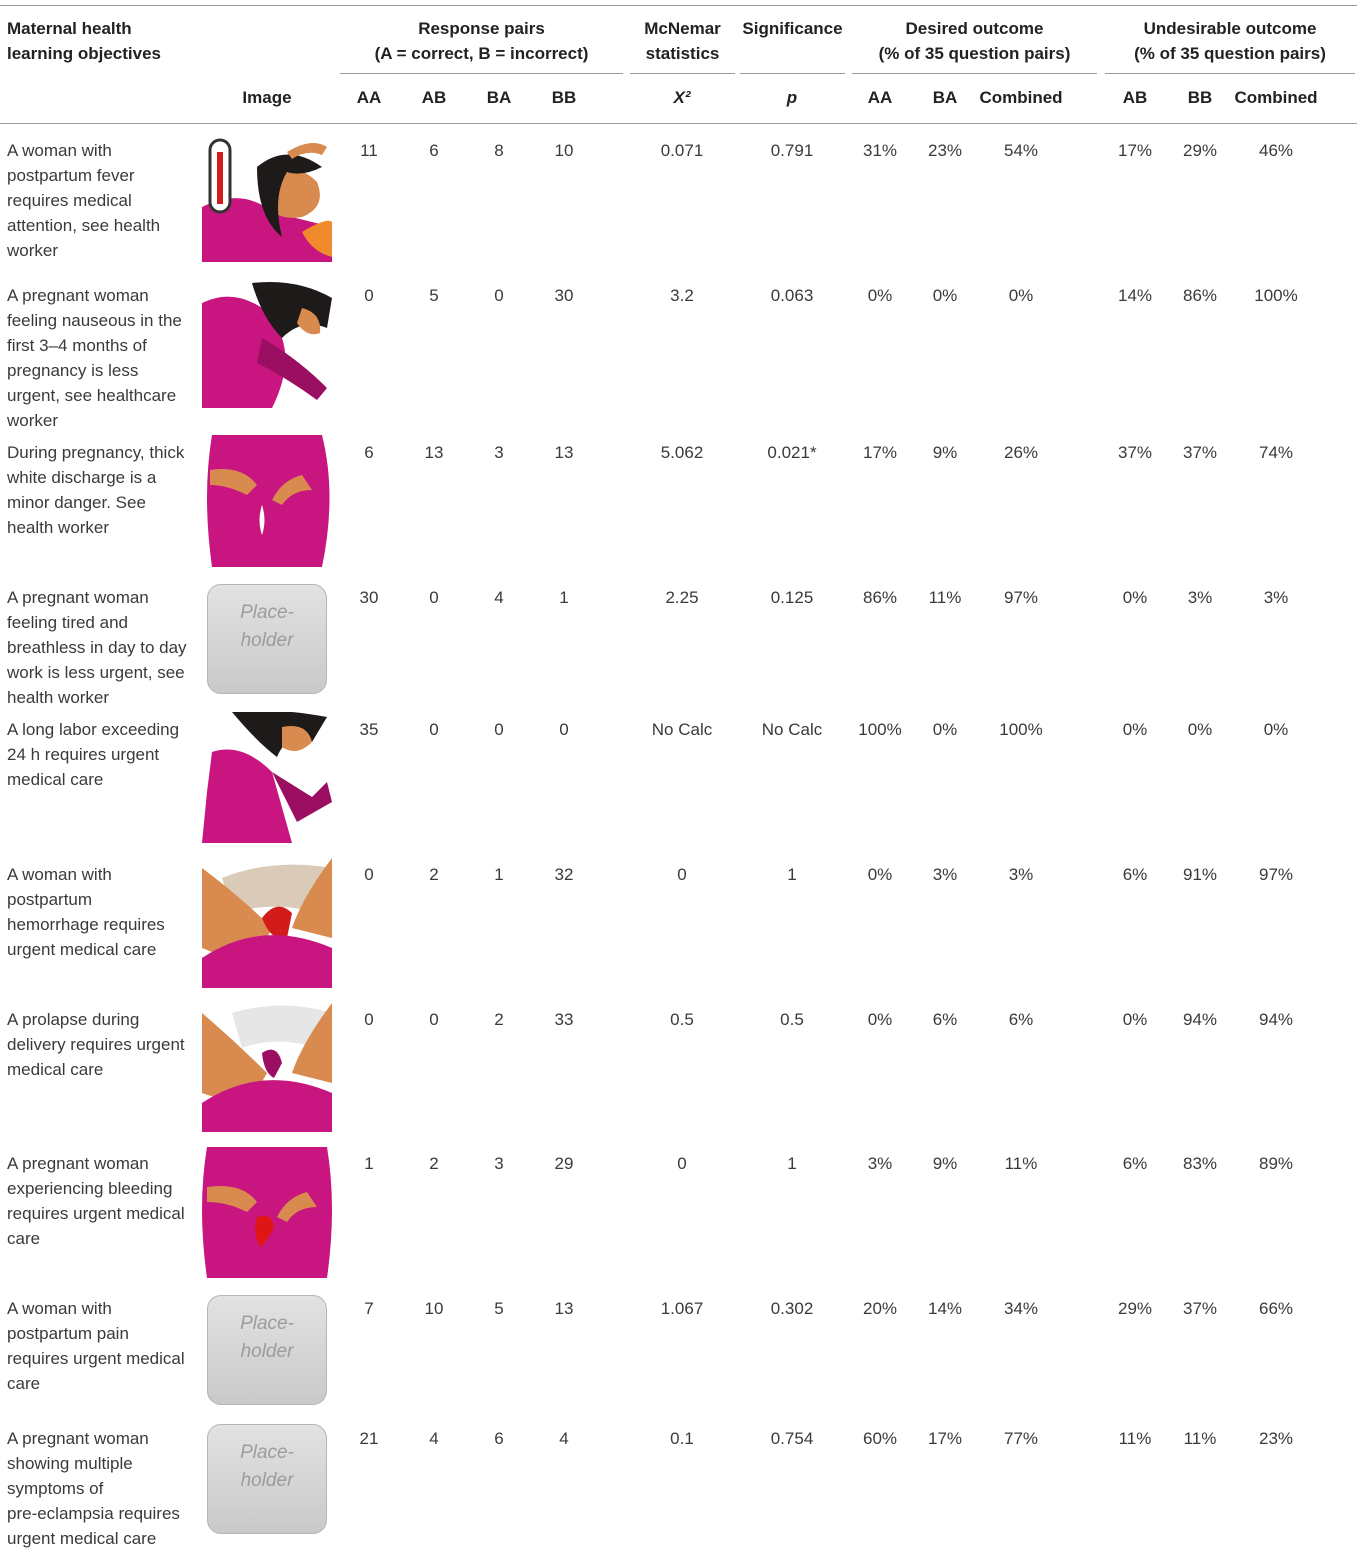 This screenshot has width=1357, height=1554. What do you see at coordinates (434, 1438) in the screenshot?
I see `cell-value: 4` at bounding box center [434, 1438].